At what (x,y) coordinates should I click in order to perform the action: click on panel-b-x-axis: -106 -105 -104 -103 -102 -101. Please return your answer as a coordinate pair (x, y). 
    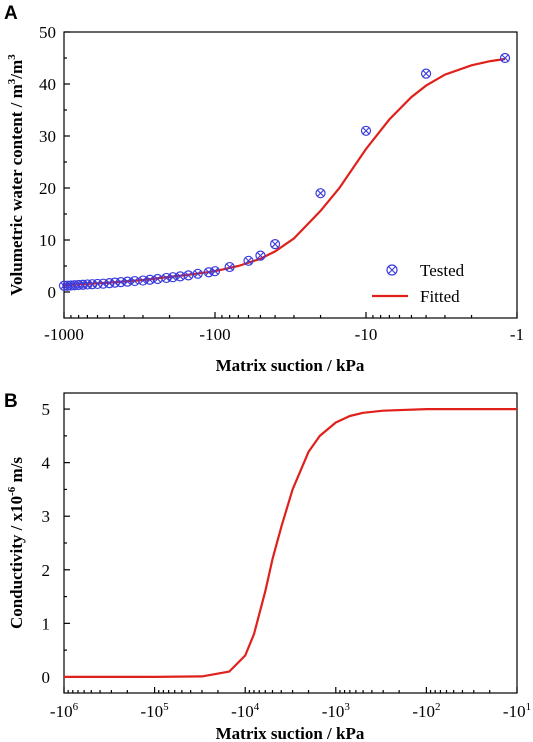
    Looking at the image, I should click on (290, 704).